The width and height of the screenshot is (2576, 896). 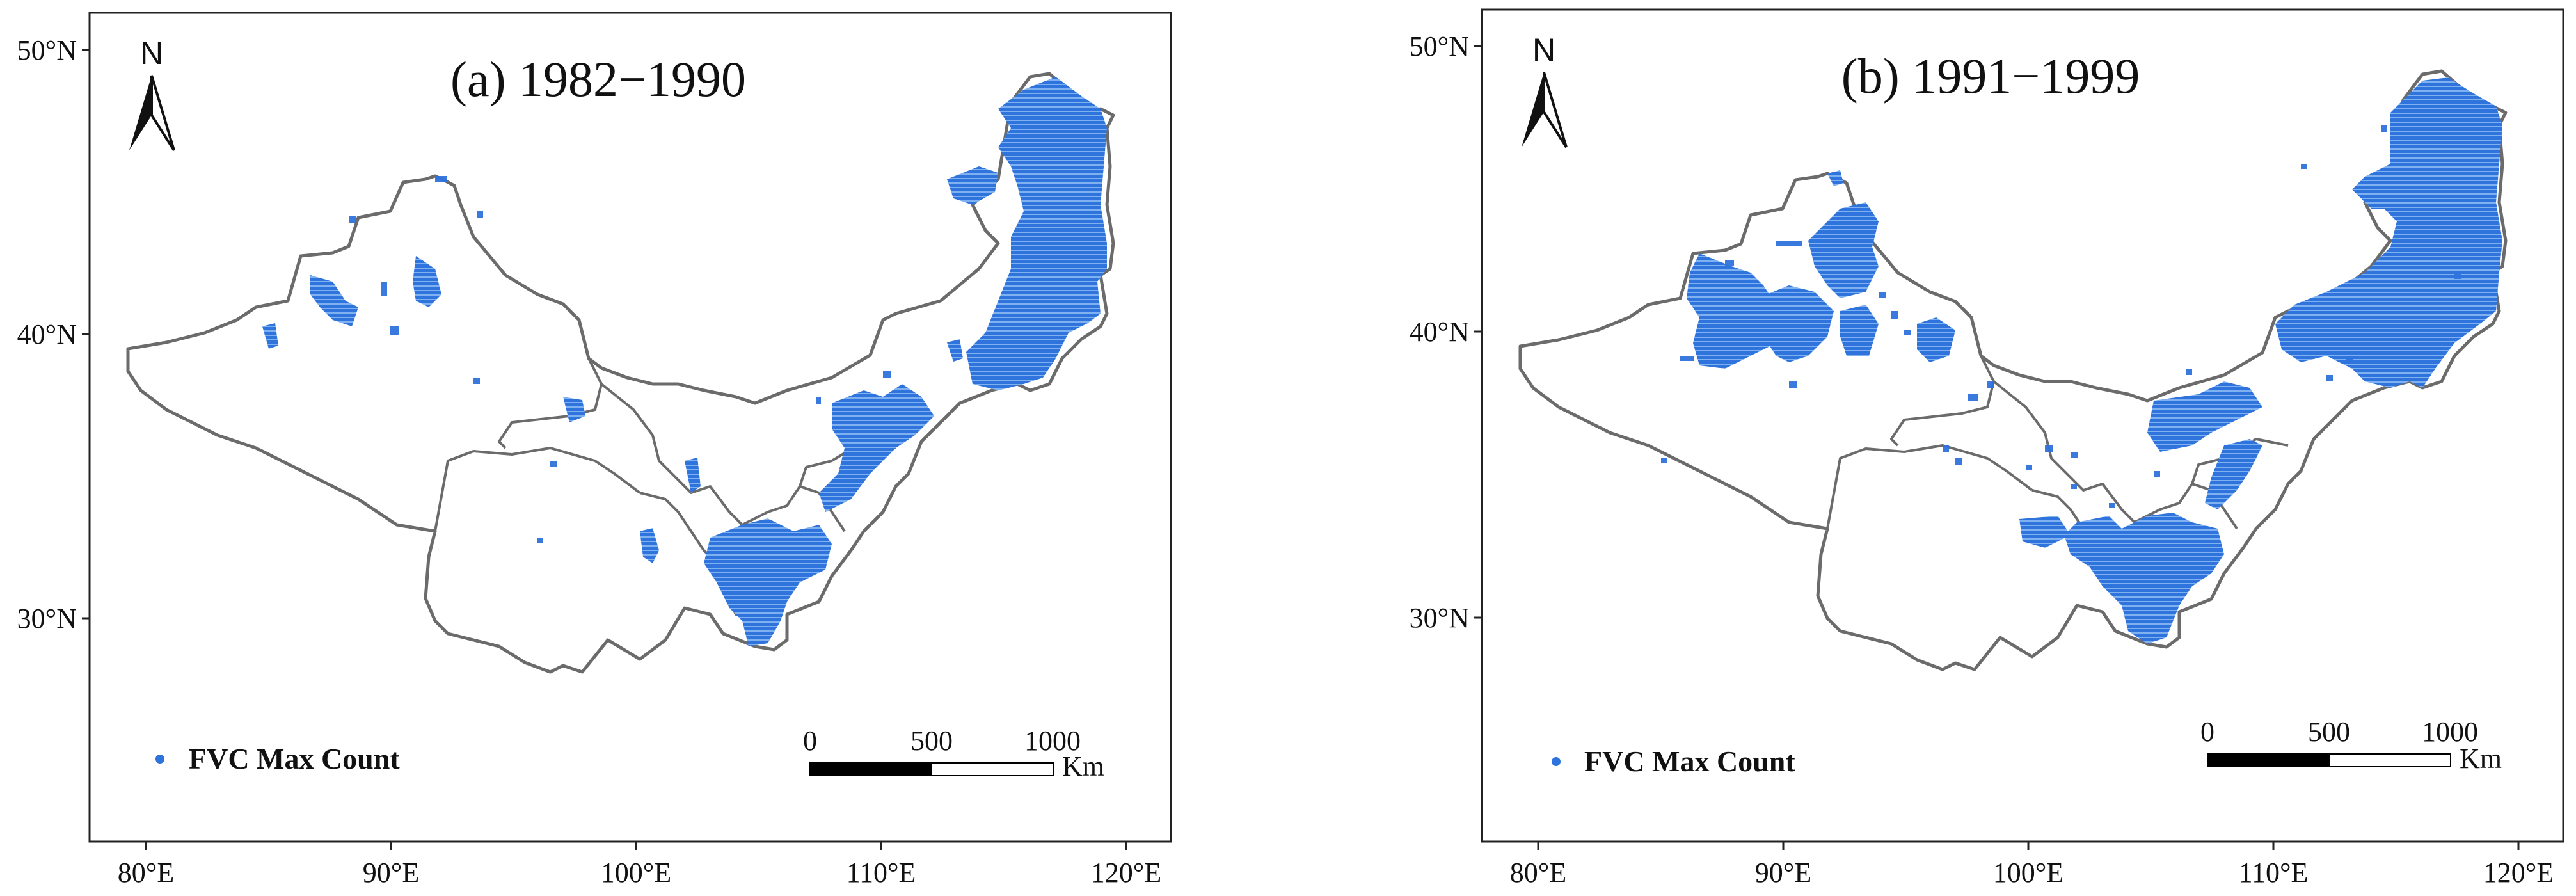 What do you see at coordinates (1991, 76) in the screenshot?
I see `panel-title: (b) 1991−1999` at bounding box center [1991, 76].